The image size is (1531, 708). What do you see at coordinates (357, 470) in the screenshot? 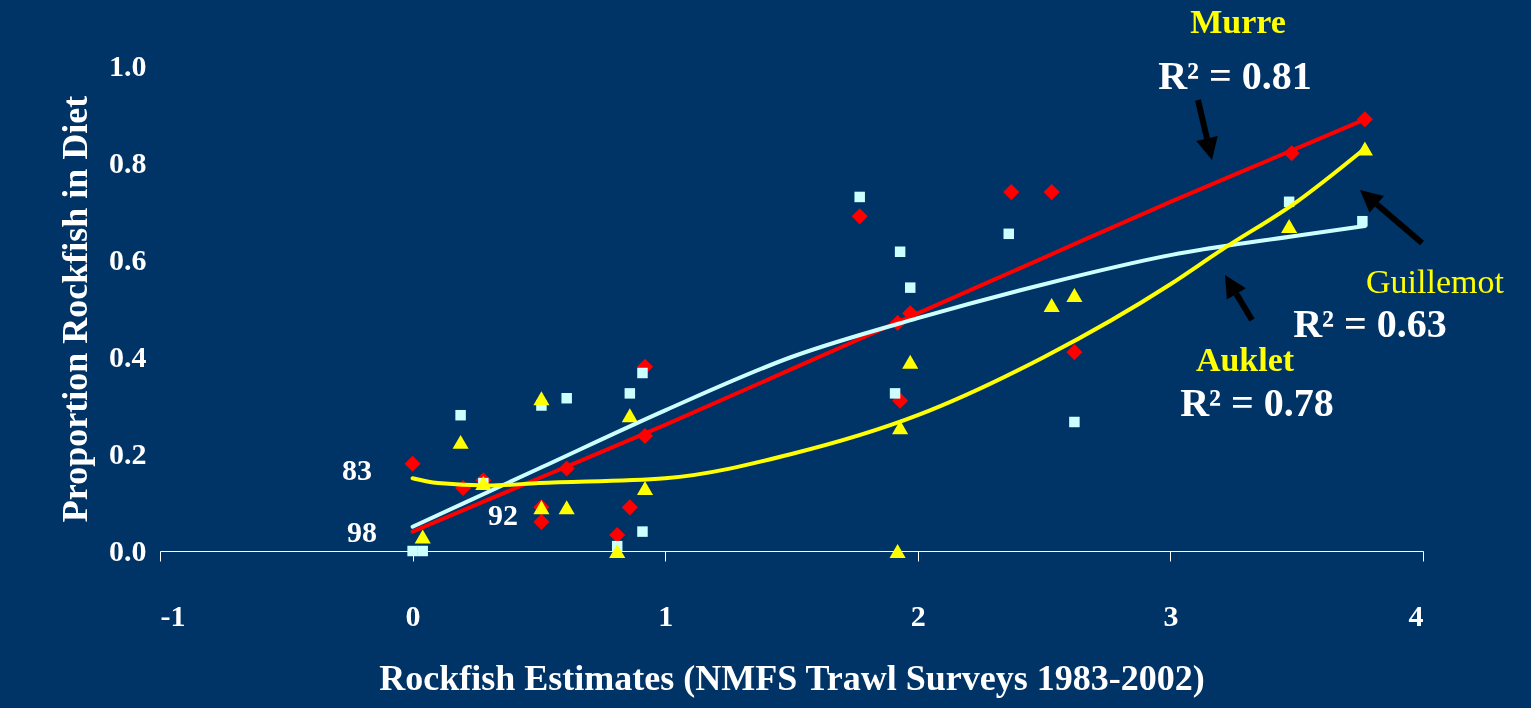
I see `annotation: 83` at bounding box center [357, 470].